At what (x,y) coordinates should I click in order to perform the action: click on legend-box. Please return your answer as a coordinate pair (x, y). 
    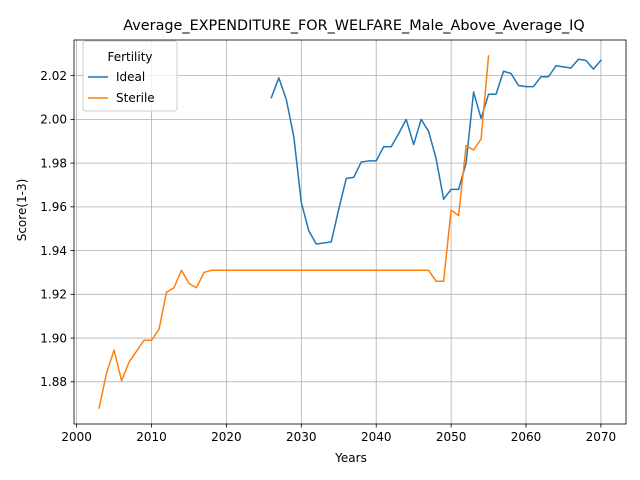
    Looking at the image, I should click on (130, 76).